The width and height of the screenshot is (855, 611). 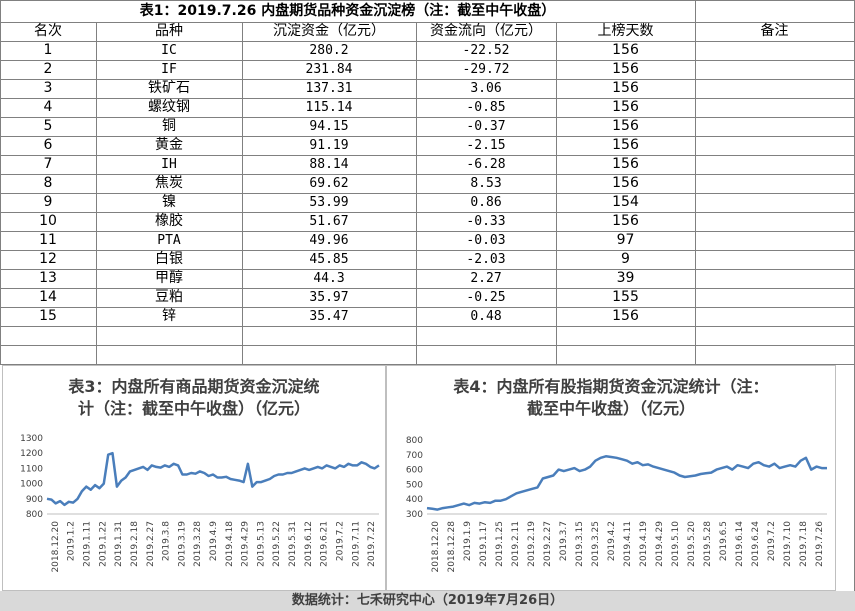 I want to click on x-tick-label: 2019.2.27, so click(x=548, y=544).